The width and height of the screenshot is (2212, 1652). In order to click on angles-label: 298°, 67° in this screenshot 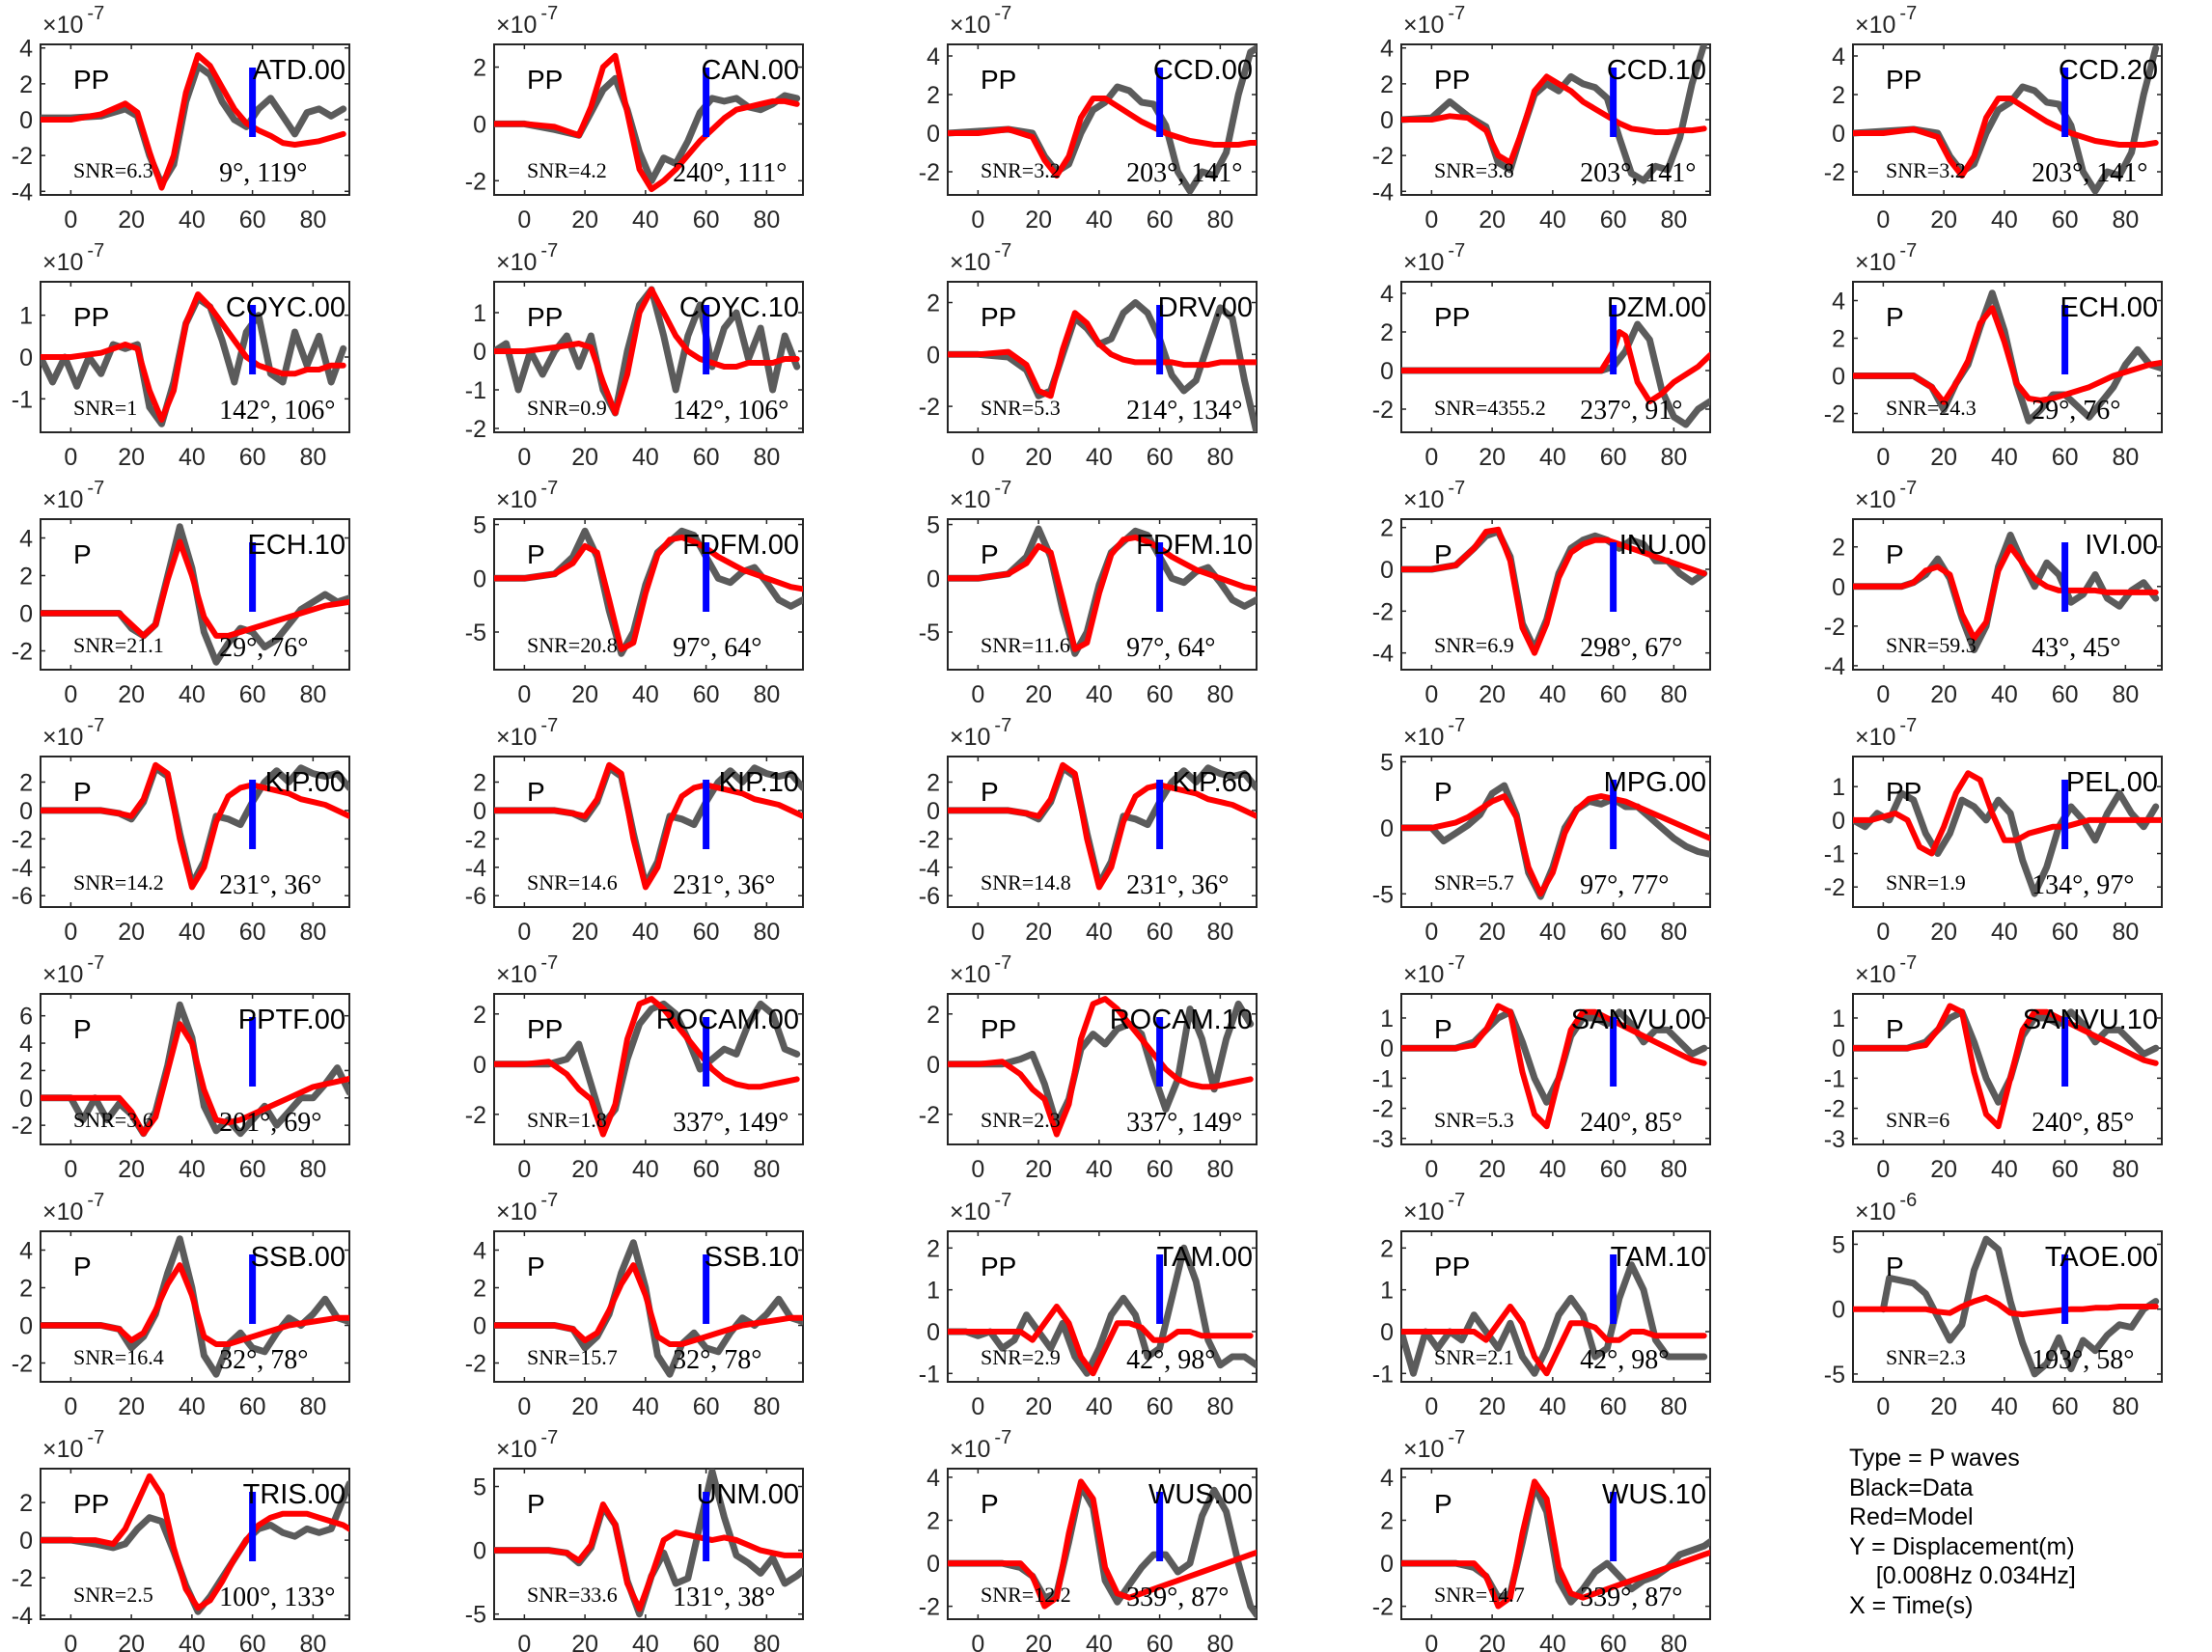, I will do `click(1631, 648)`.